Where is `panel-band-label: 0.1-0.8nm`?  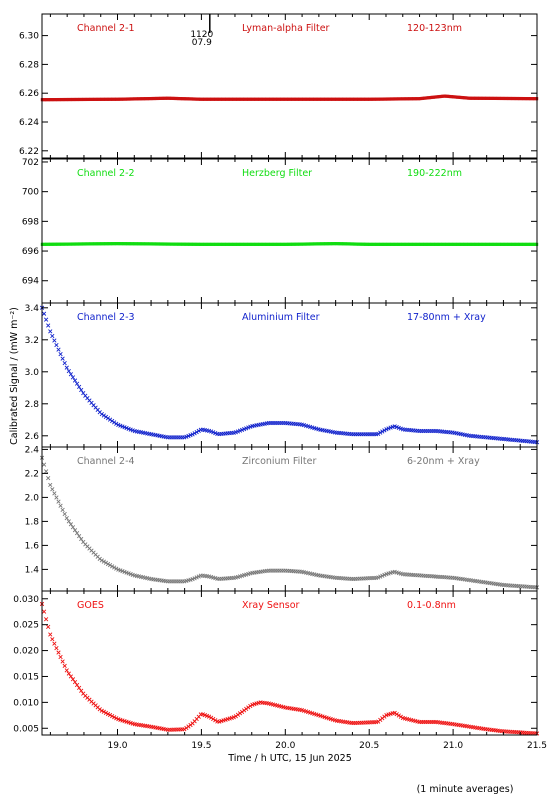
panel-band-label: 0.1-0.8nm is located at coordinates (431, 605).